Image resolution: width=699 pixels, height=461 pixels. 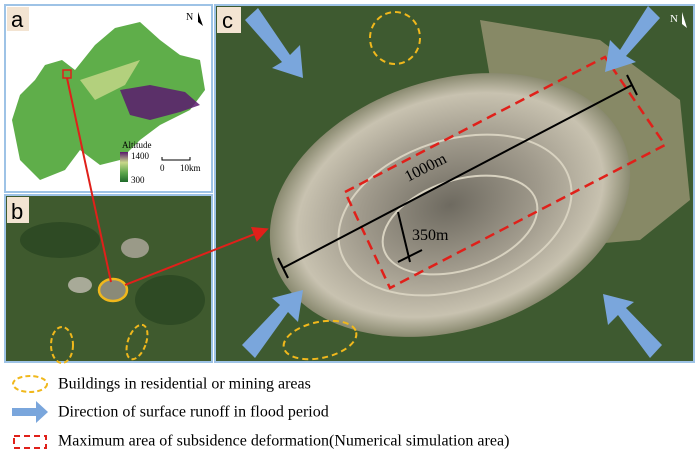 I want to click on panel-b: b, so click(x=108, y=279).